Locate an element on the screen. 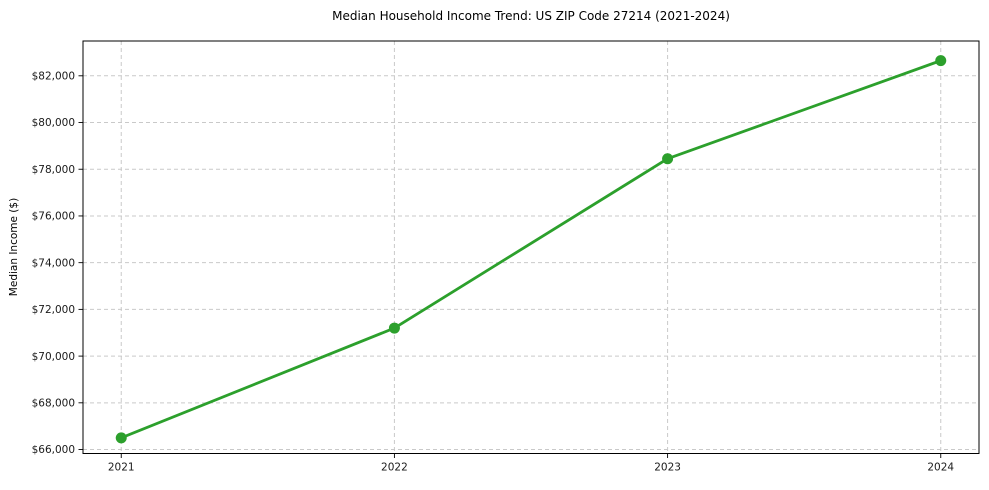 The image size is (989, 490). y-tick-label: $80,000 is located at coordinates (53, 123).